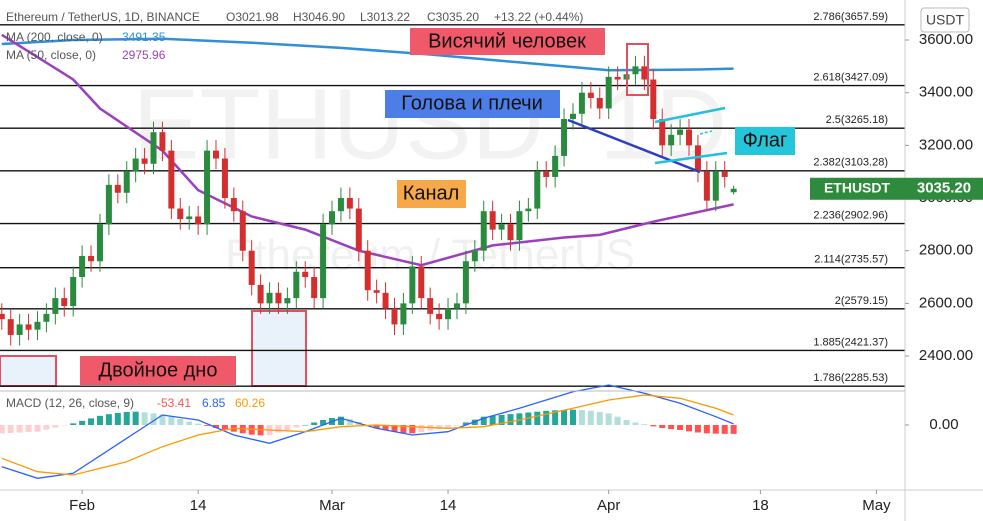 Image resolution: width=983 pixels, height=521 pixels. Describe the element at coordinates (861, 301) in the screenshot. I see `fib-label: 2(2579.15)` at that location.